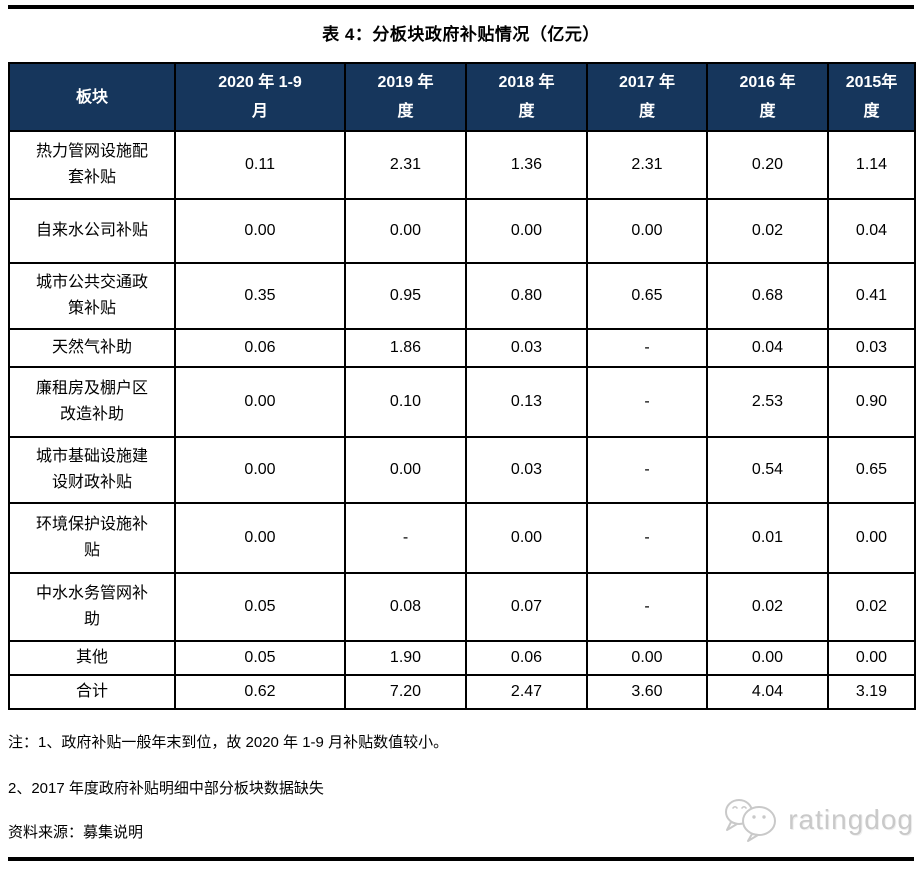 The image size is (922, 878). I want to click on top-divider-rule, so click(461, 7).